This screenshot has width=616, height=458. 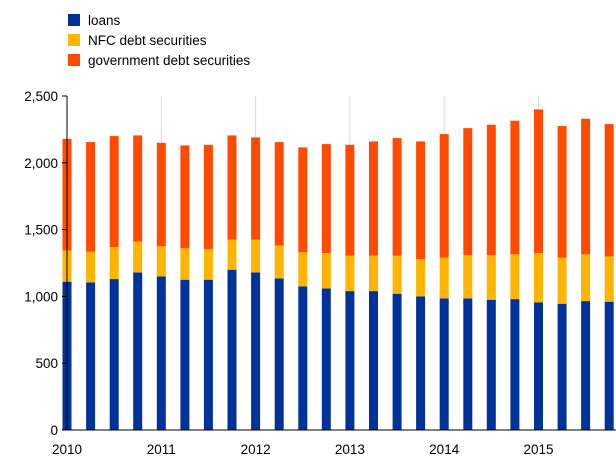 What do you see at coordinates (104, 20) in the screenshot?
I see `legend-label-loans: loans` at bounding box center [104, 20].